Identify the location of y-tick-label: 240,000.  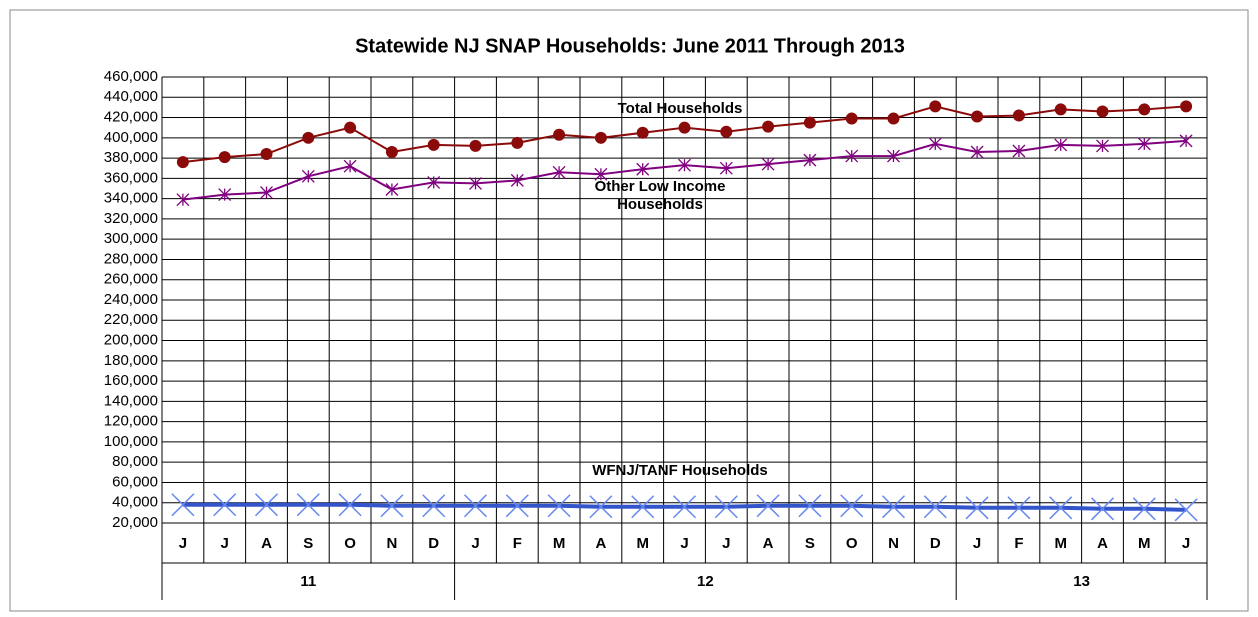
(131, 299).